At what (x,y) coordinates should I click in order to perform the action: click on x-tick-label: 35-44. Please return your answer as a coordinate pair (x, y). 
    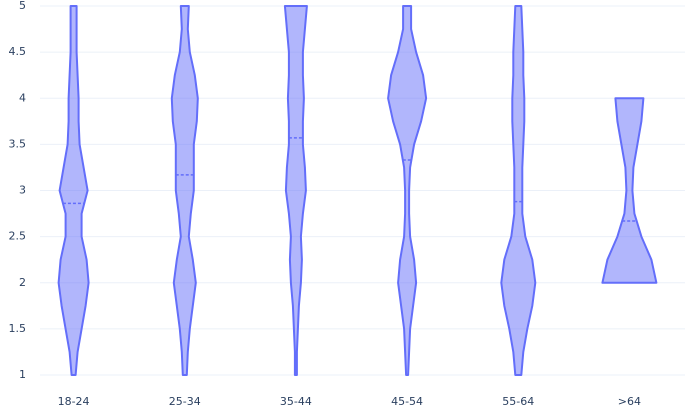
    Looking at the image, I should click on (296, 401).